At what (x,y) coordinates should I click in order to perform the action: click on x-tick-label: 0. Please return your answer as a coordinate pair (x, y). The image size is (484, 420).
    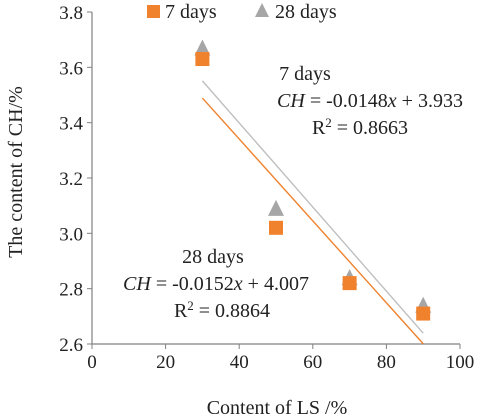
    Looking at the image, I should click on (92, 362).